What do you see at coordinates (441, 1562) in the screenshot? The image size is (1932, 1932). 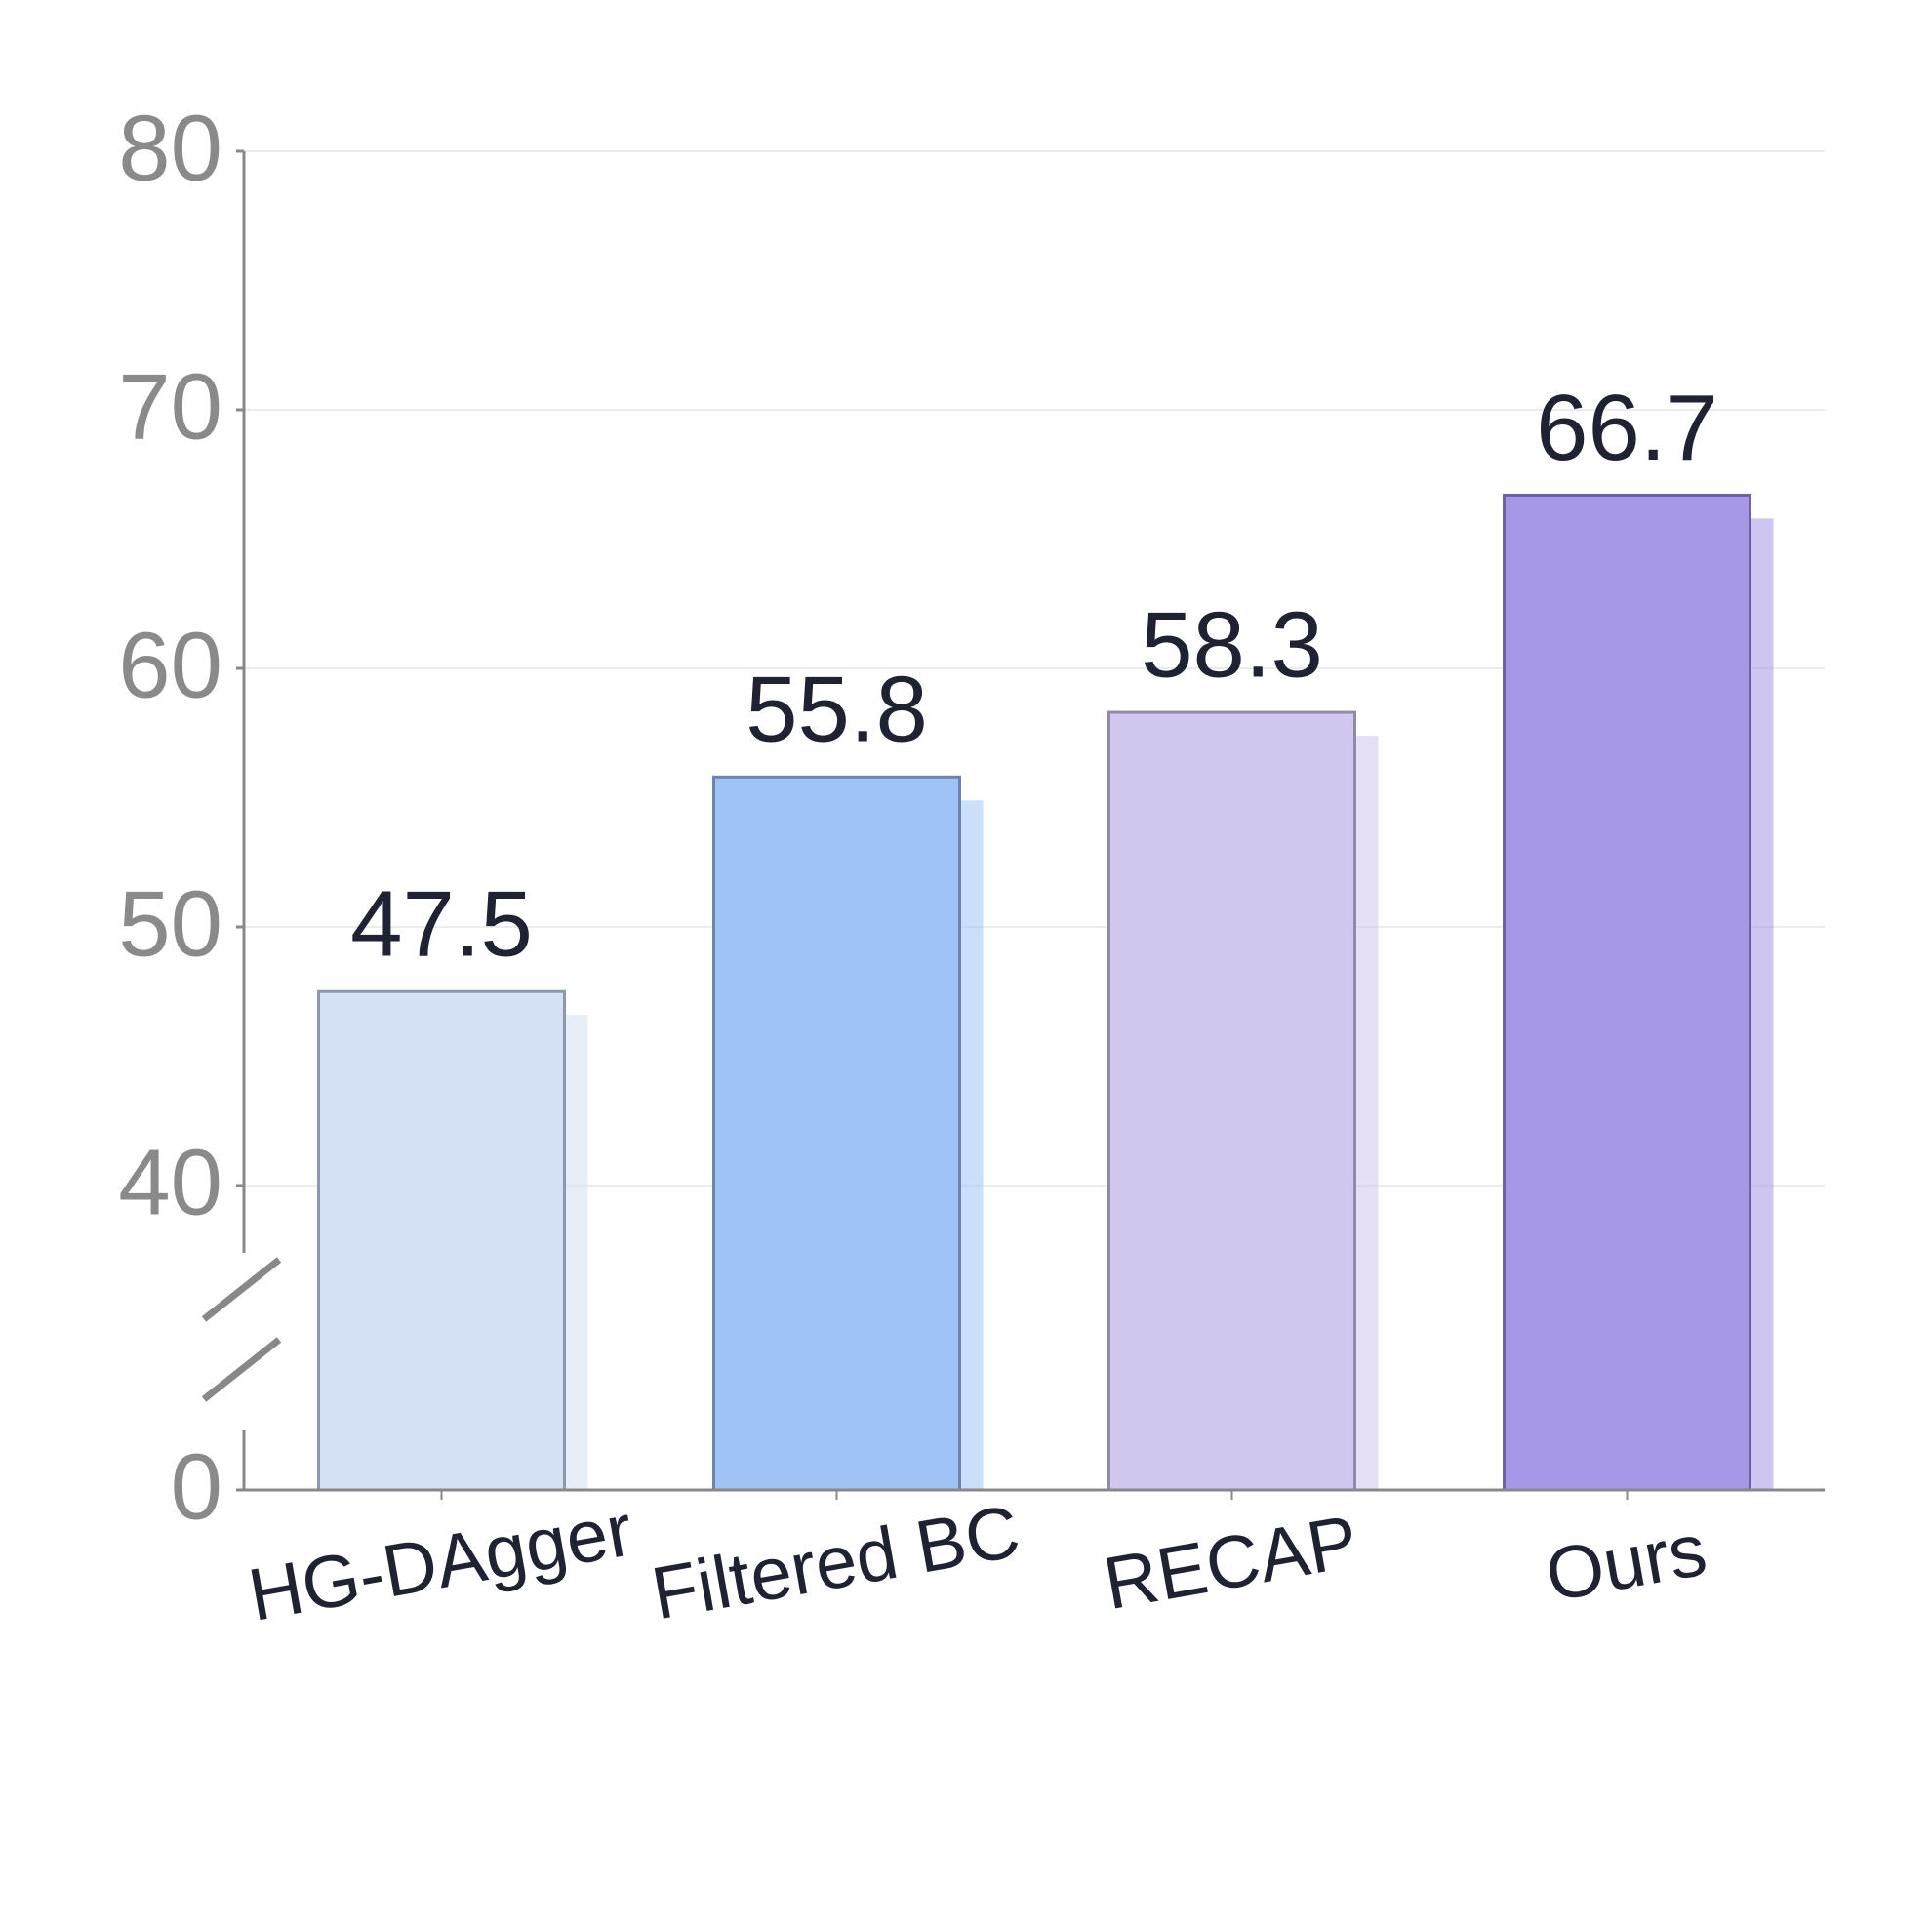 I see `x-tick-label: HG-DAgger` at bounding box center [441, 1562].